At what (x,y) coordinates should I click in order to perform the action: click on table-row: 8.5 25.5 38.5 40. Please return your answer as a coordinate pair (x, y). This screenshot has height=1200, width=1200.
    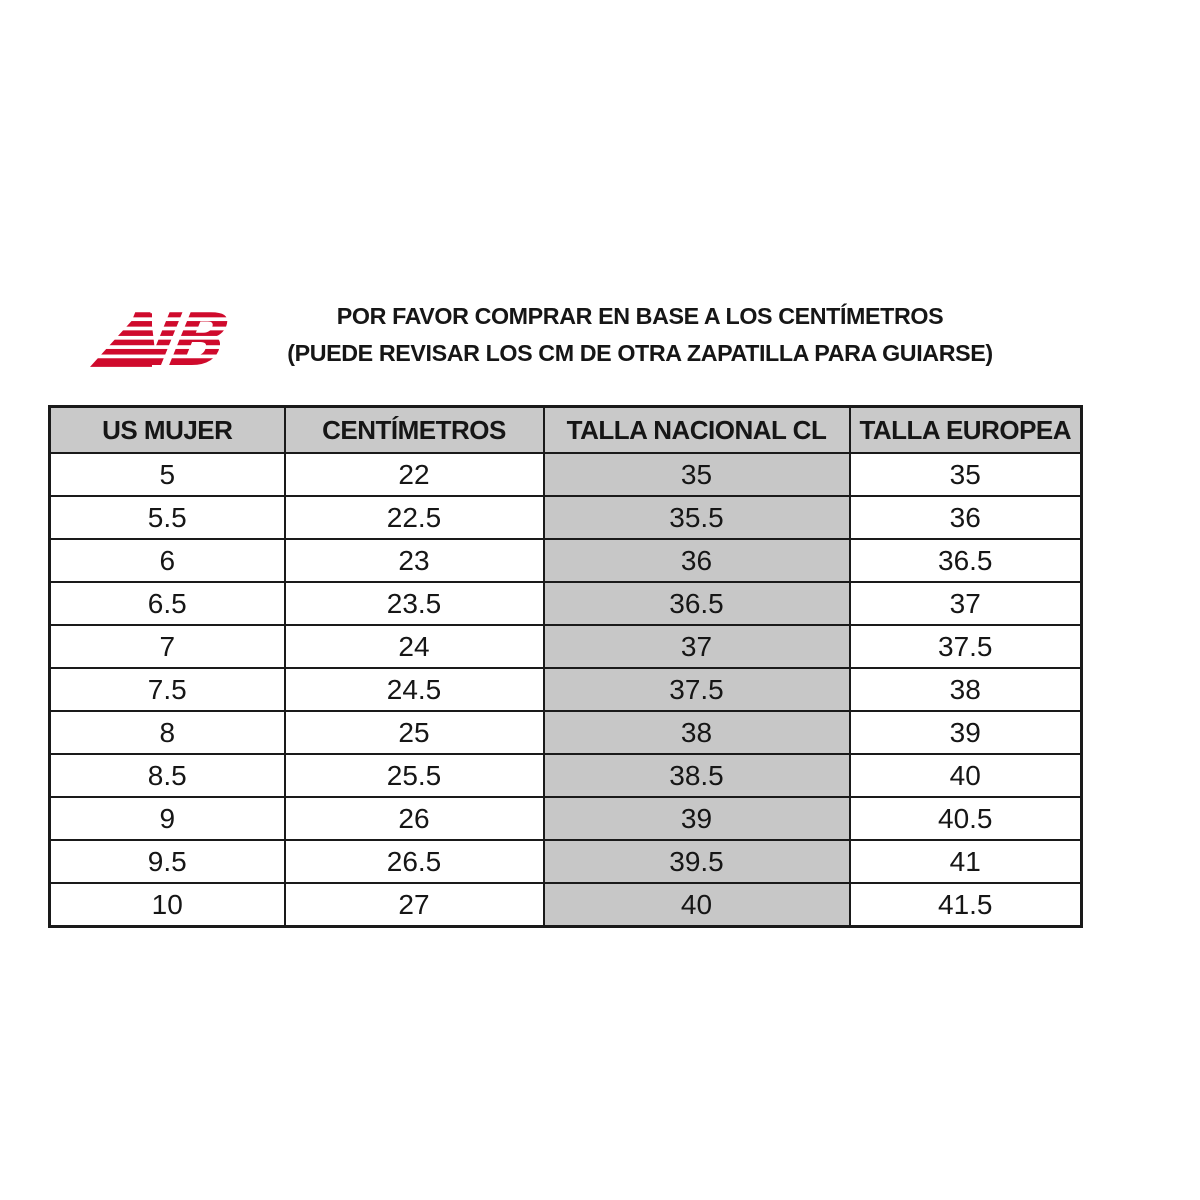
    Looking at the image, I should click on (565, 775).